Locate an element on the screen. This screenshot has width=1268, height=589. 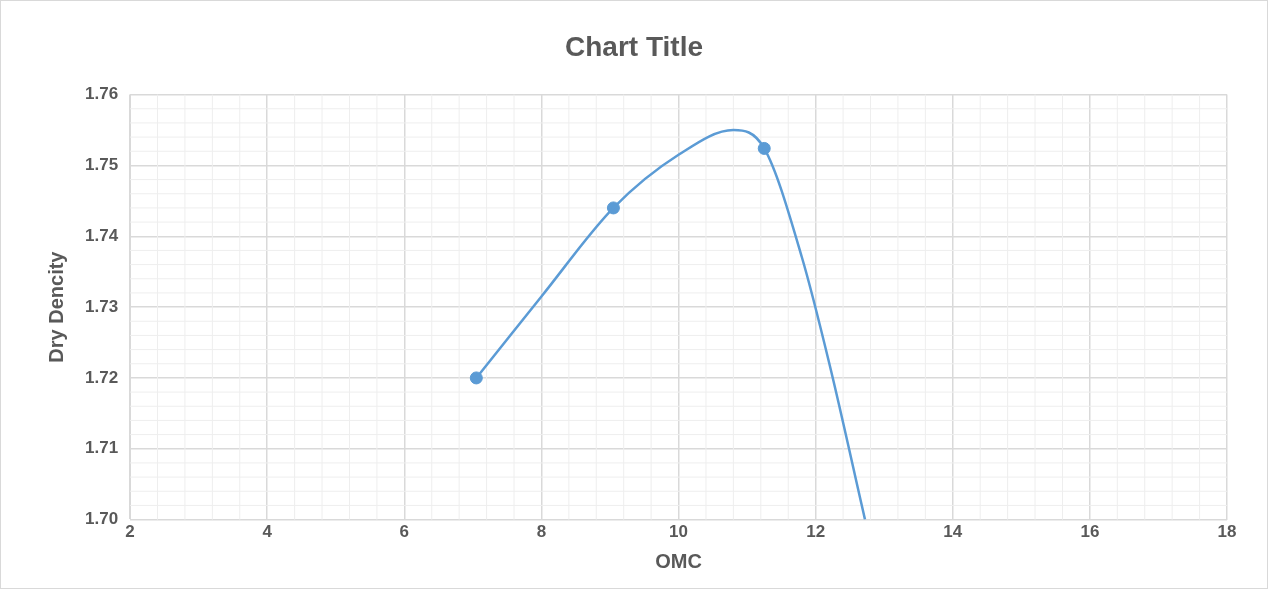
y-tick-label: 1.76 is located at coordinates (101, 94).